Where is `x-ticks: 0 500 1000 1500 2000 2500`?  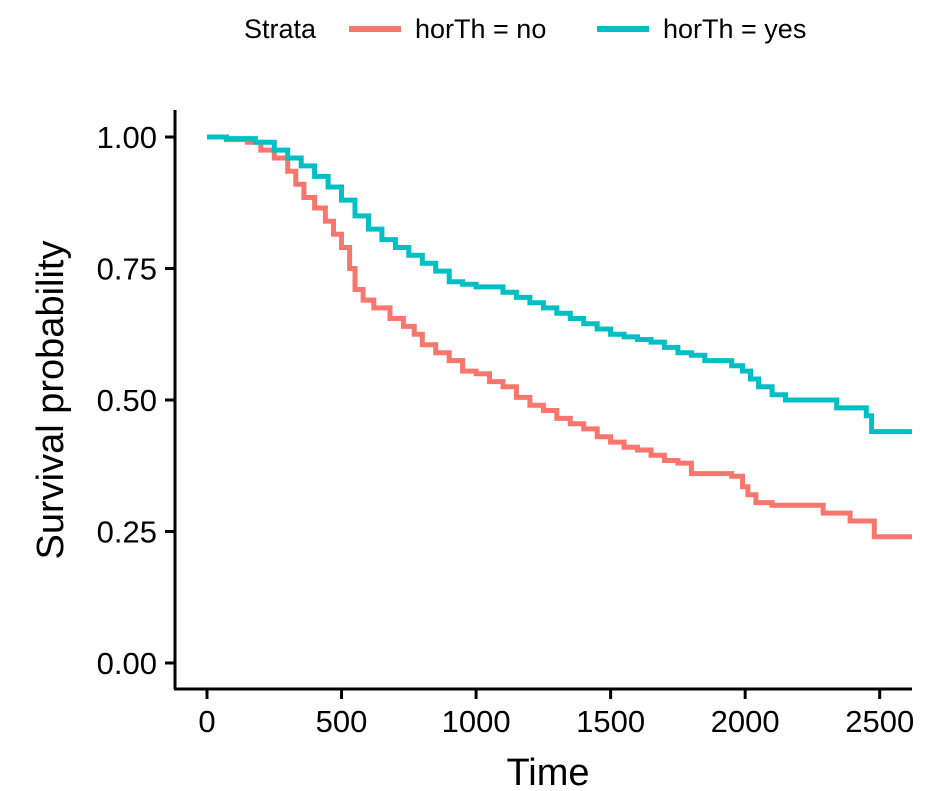
x-ticks: 0 500 1000 1500 2000 2500 is located at coordinates (556, 714).